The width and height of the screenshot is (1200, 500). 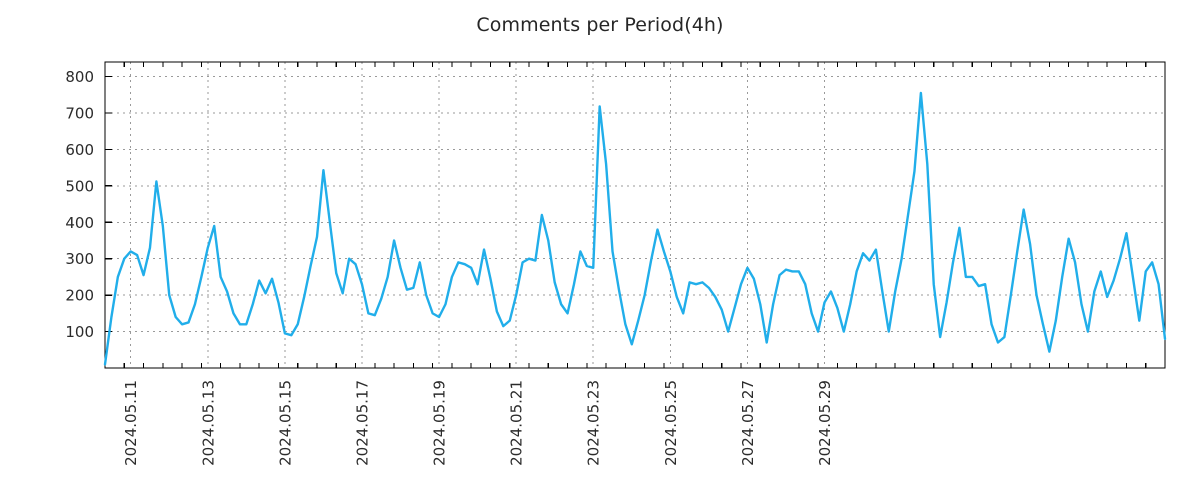 What do you see at coordinates (79, 204) in the screenshot?
I see `y-axis-labels: 100 200 300 400 500 600 700 800` at bounding box center [79, 204].